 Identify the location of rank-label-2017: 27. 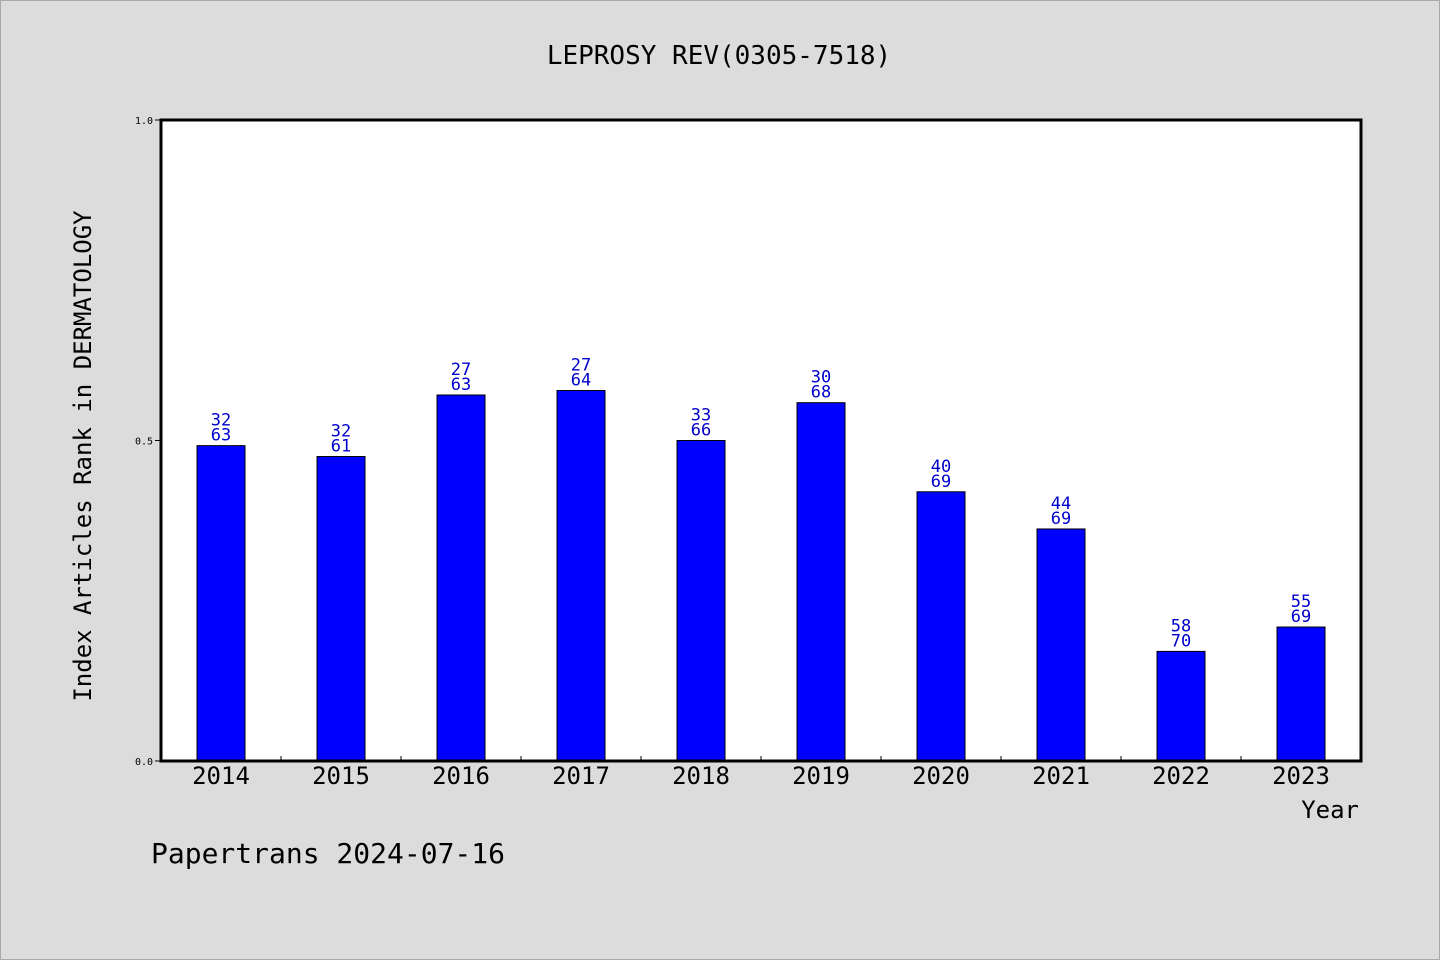
(581, 366).